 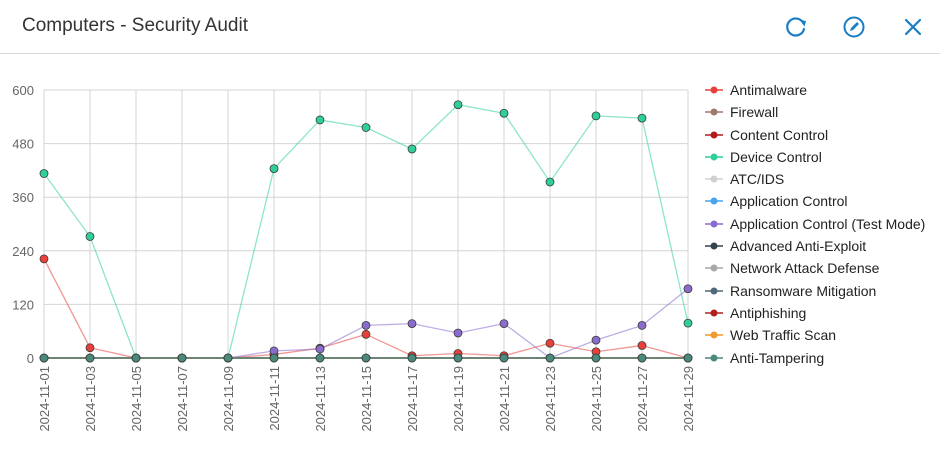 What do you see at coordinates (228, 399) in the screenshot?
I see `x-tick-label: 2024-11-09` at bounding box center [228, 399].